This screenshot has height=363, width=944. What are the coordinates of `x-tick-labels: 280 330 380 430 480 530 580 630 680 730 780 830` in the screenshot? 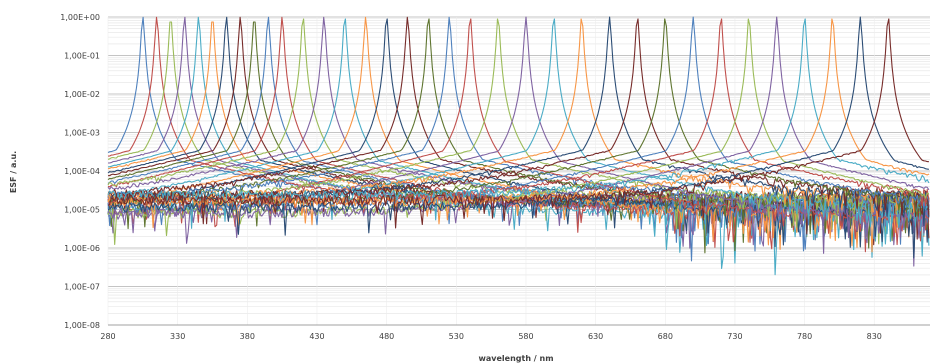 It's located at (491, 336).